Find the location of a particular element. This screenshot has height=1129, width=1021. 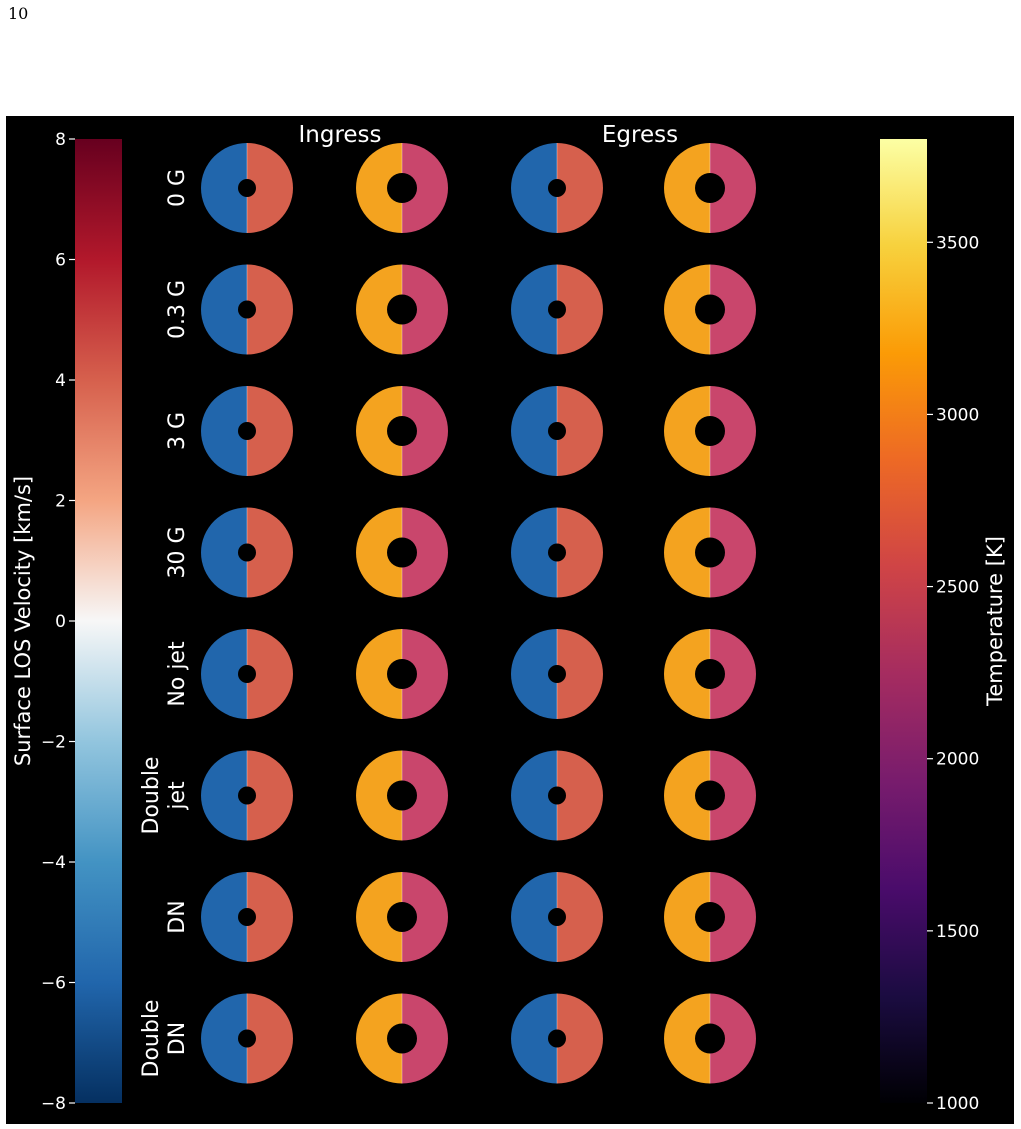

temperature-tick-label: 1000 is located at coordinates (957, 1104).